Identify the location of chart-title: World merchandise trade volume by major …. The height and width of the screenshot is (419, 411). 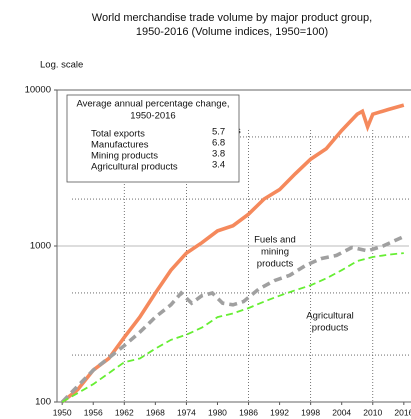
(232, 18).